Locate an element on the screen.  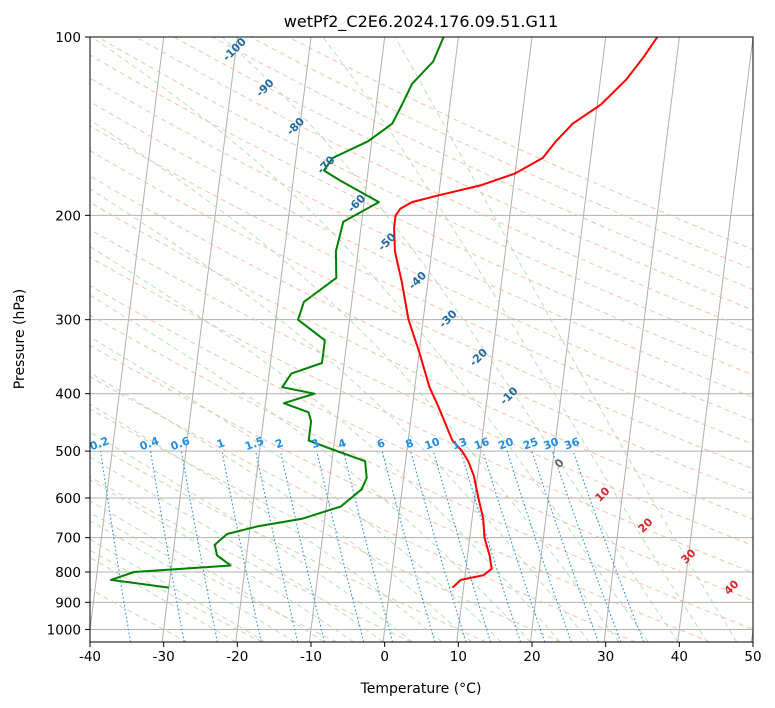
y-tick-label: 800 is located at coordinates (68, 573).